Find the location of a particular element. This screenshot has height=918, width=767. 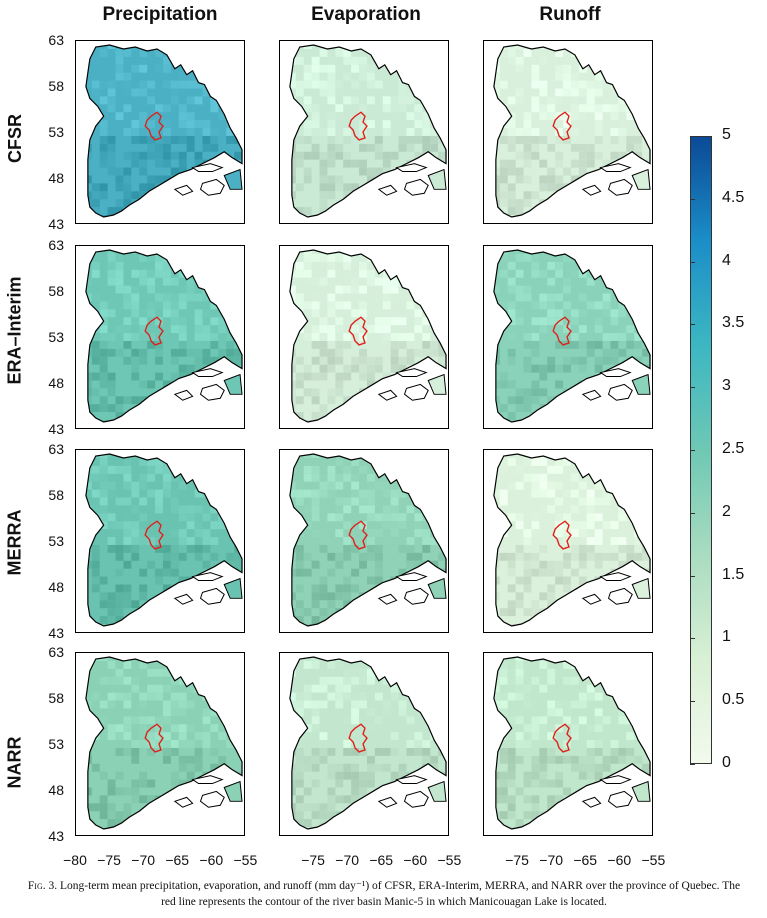

longitude-tick: −70 is located at coordinates (347, 860).